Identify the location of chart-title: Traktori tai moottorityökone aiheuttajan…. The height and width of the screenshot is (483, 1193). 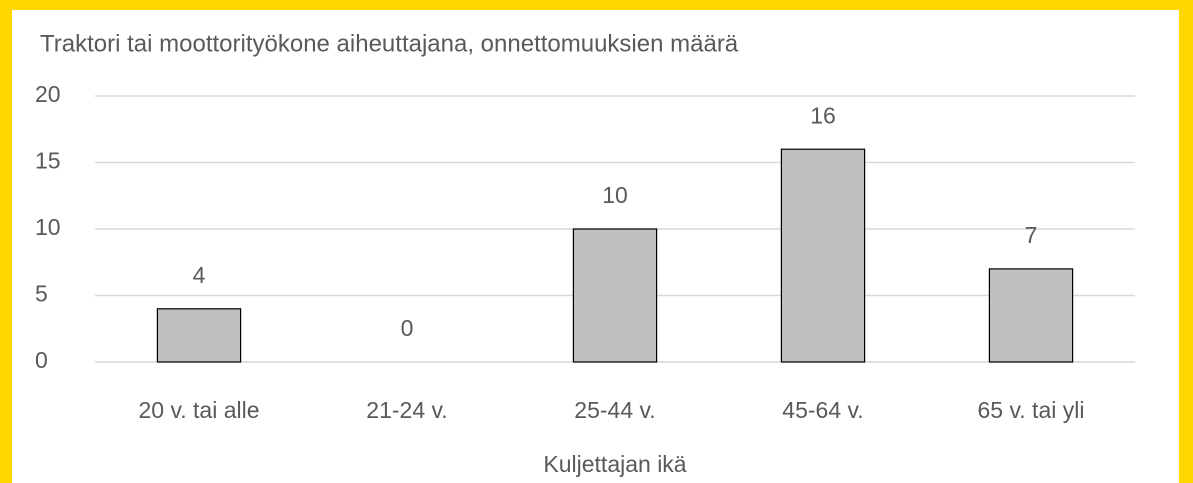
(389, 43).